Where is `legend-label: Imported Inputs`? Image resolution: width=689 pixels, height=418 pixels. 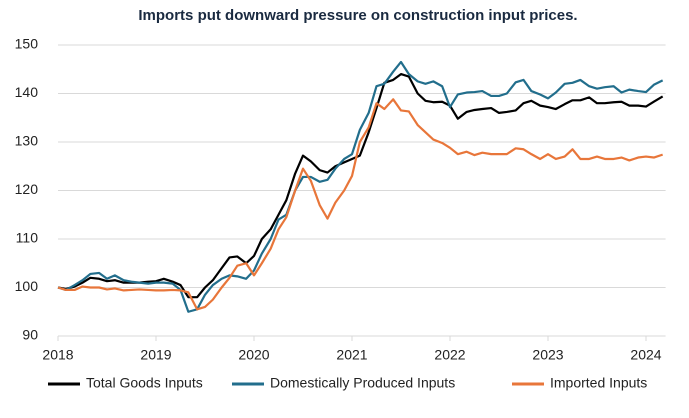
legend-label: Imported Inputs is located at coordinates (598, 383).